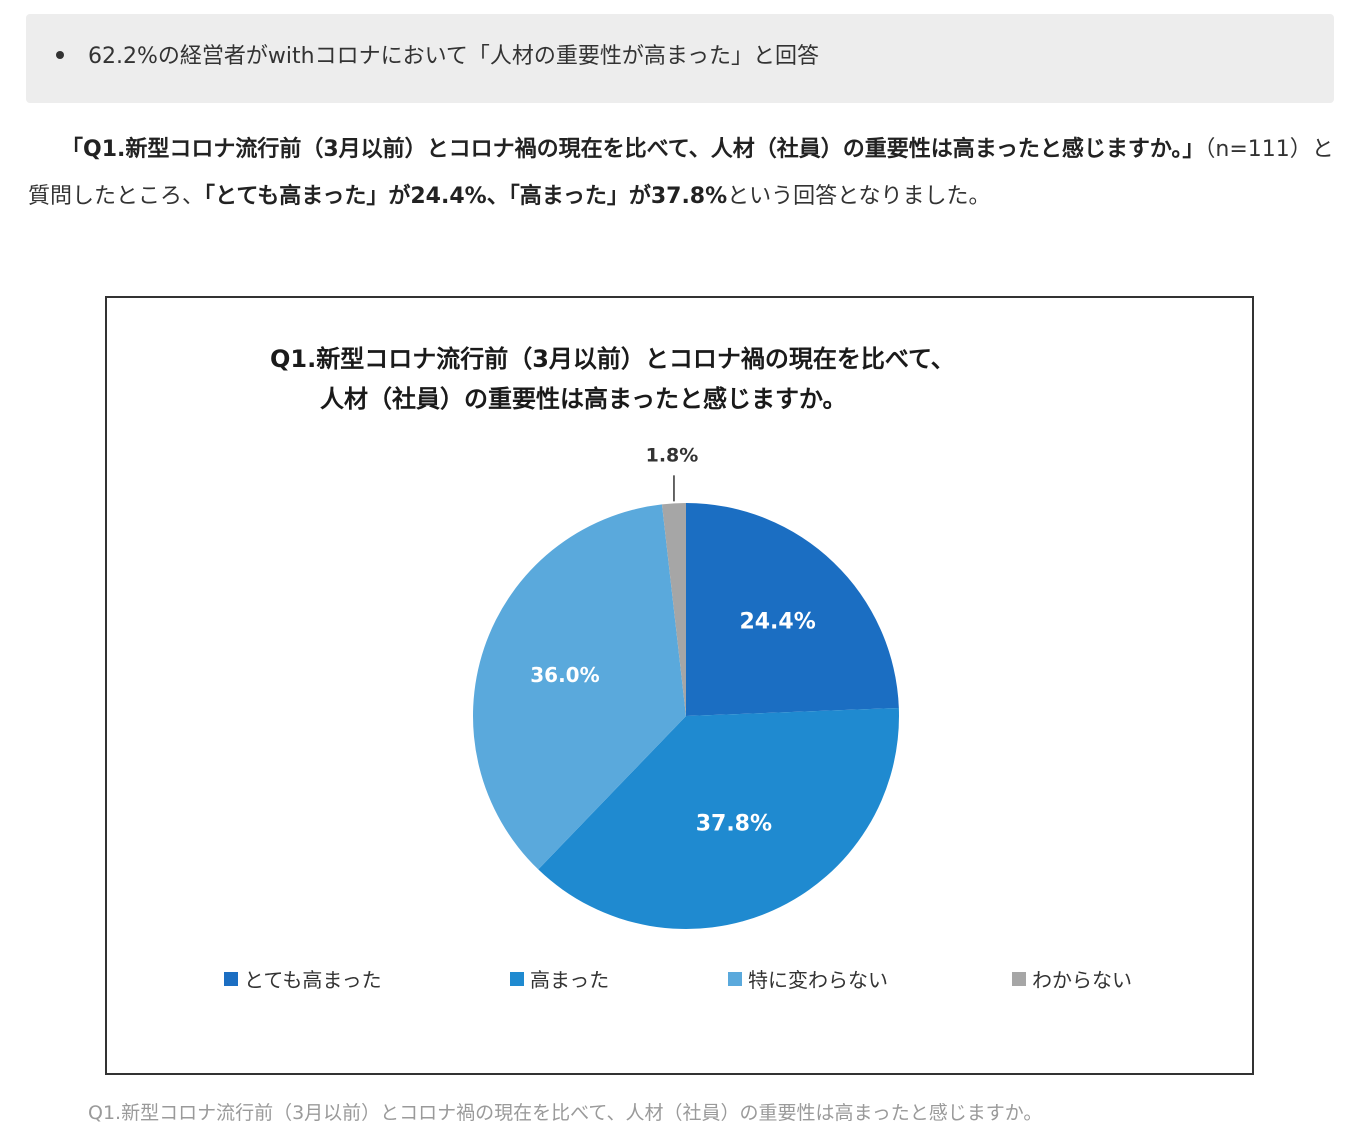  What do you see at coordinates (517, 978) in the screenshot?
I see `legend-swatch-increased` at bounding box center [517, 978].